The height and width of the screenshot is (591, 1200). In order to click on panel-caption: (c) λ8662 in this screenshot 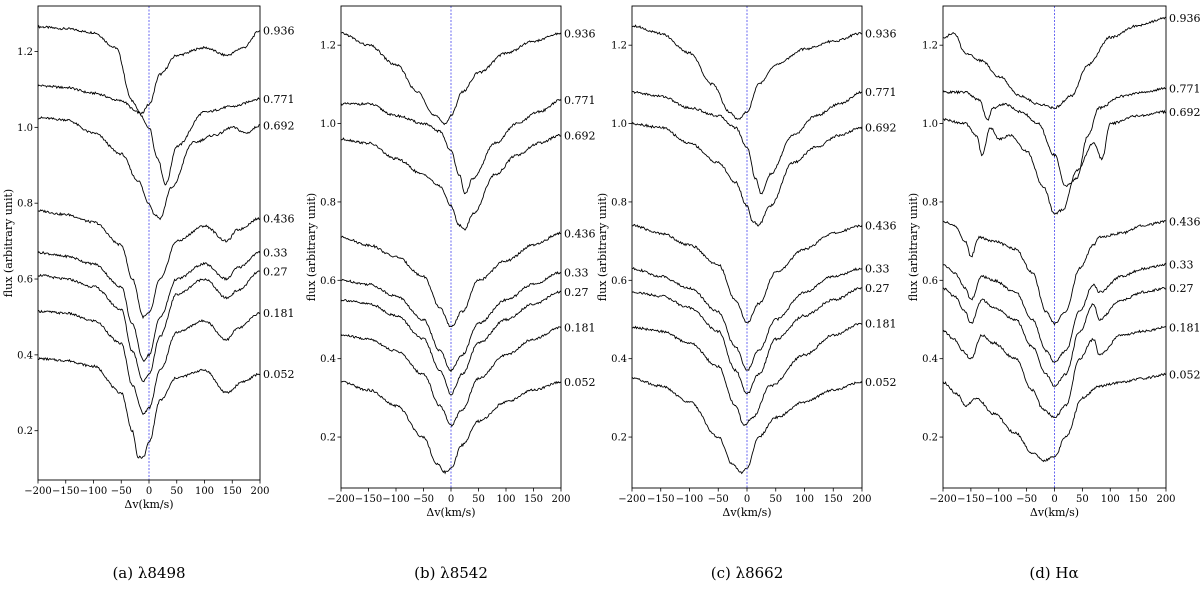, I will do `click(747, 573)`.